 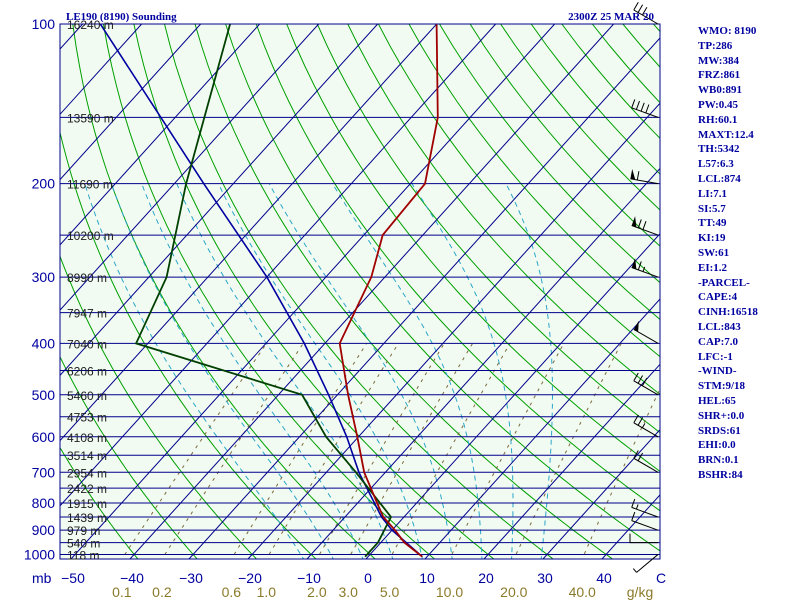 I want to click on temperature-tick-label: −20, so click(x=250, y=578).